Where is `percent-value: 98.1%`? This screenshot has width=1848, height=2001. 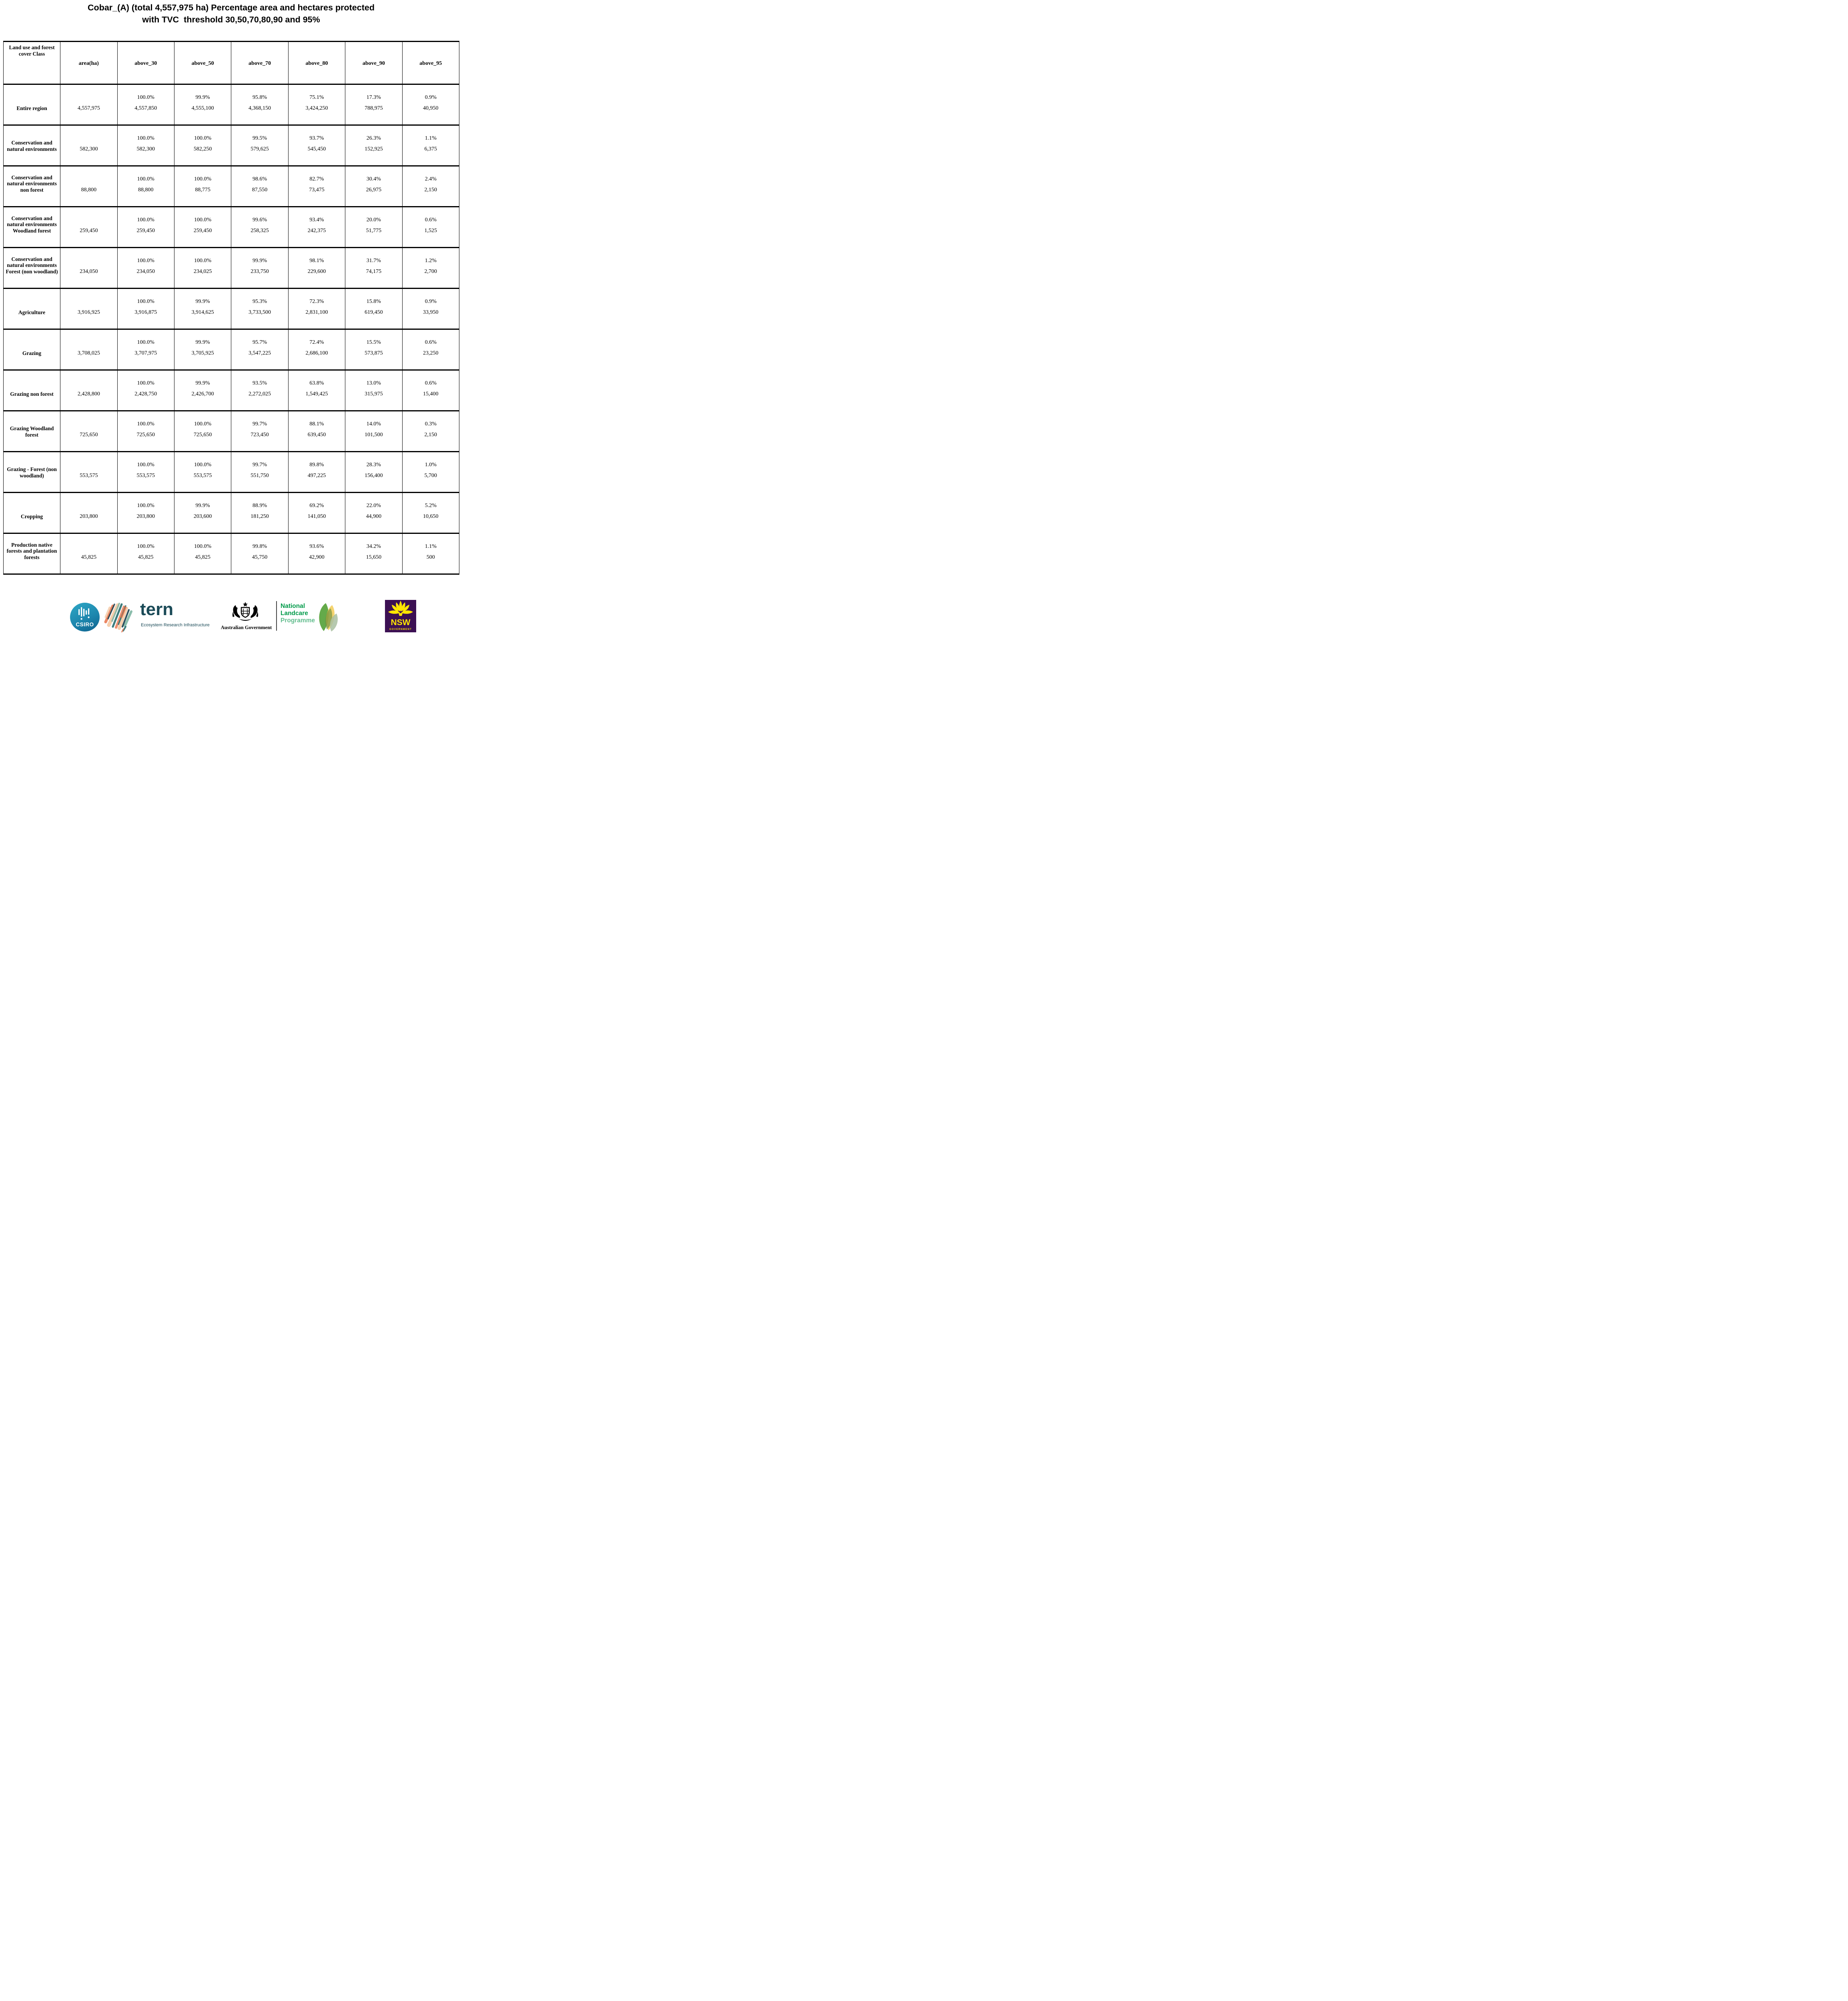
percent-value: 98.1% is located at coordinates (316, 261).